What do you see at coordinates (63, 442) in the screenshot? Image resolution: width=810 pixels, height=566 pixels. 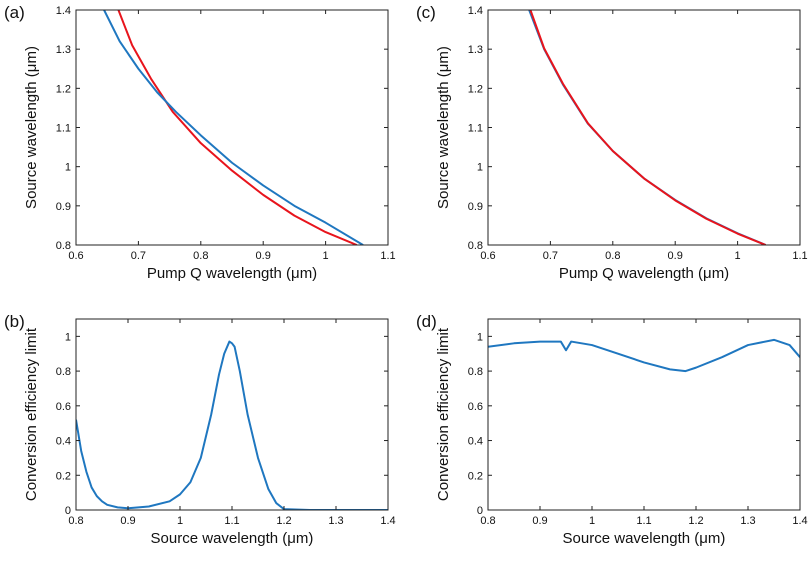 I see `panel-b-y-tick-label: 0.4` at bounding box center [63, 442].